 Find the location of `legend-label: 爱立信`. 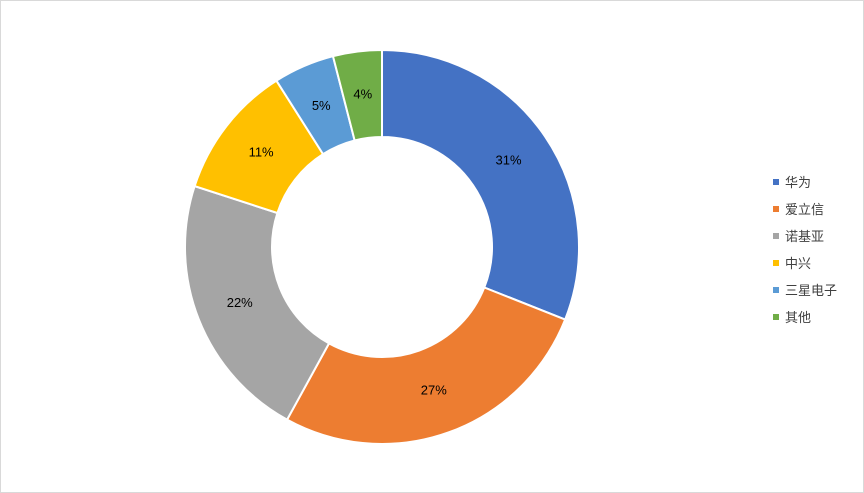

legend-label: 爱立信 is located at coordinates (805, 210).